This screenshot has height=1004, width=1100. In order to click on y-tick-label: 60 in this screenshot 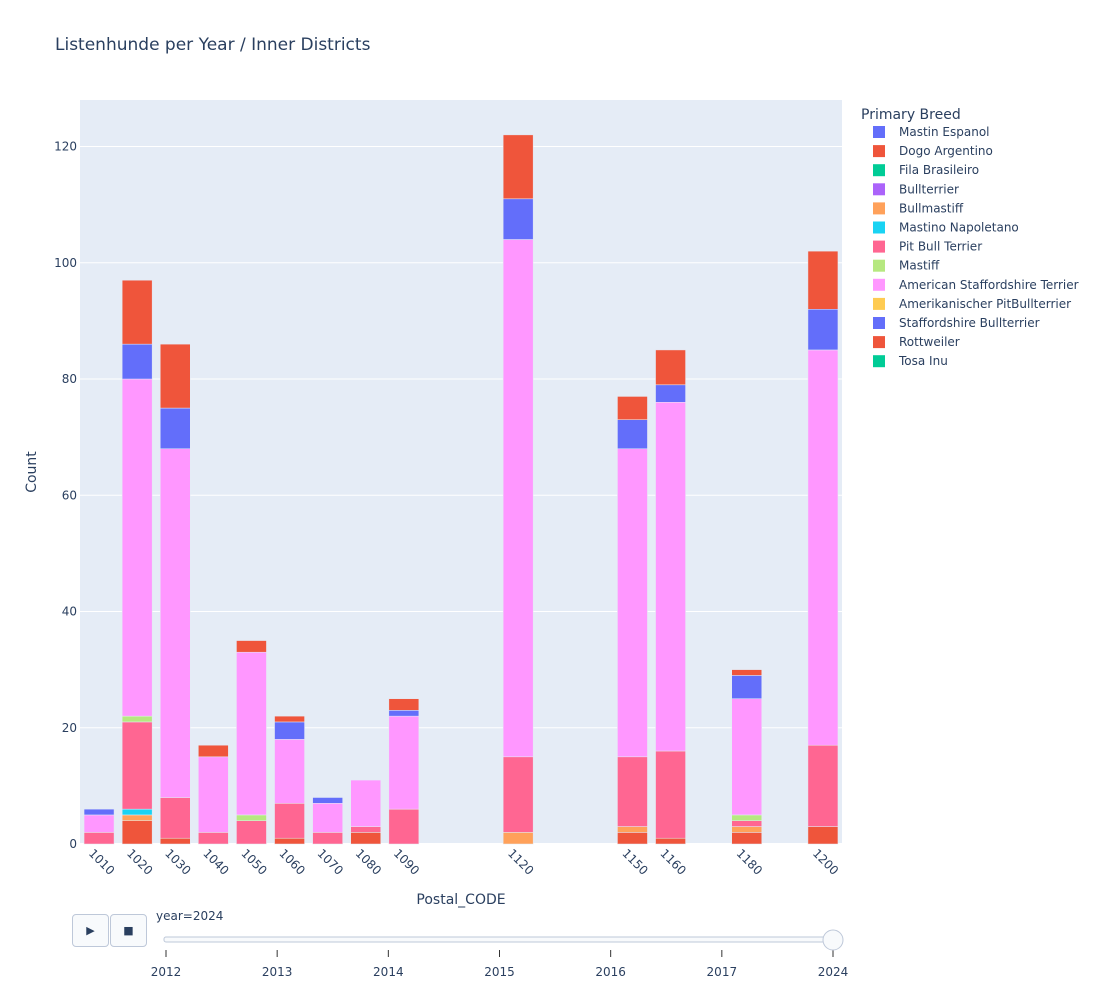, I will do `click(69, 495)`.